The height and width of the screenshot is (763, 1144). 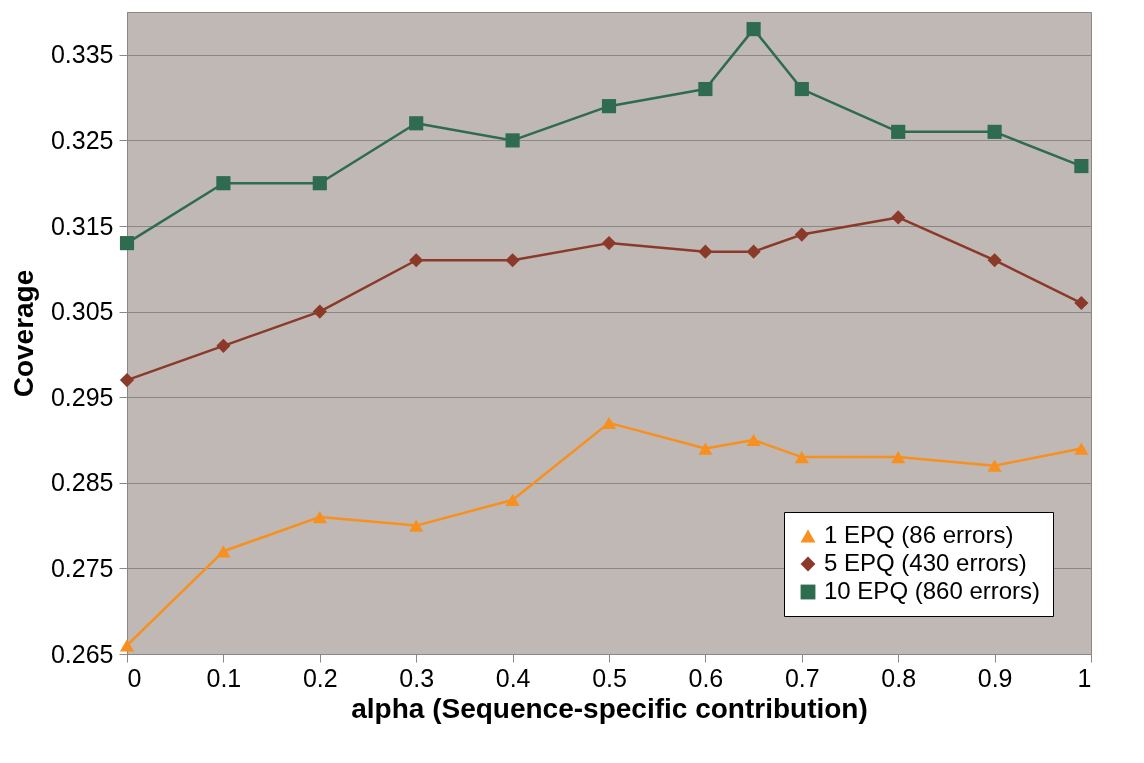 What do you see at coordinates (82, 653) in the screenshot?
I see `y-tick-label: 0.265` at bounding box center [82, 653].